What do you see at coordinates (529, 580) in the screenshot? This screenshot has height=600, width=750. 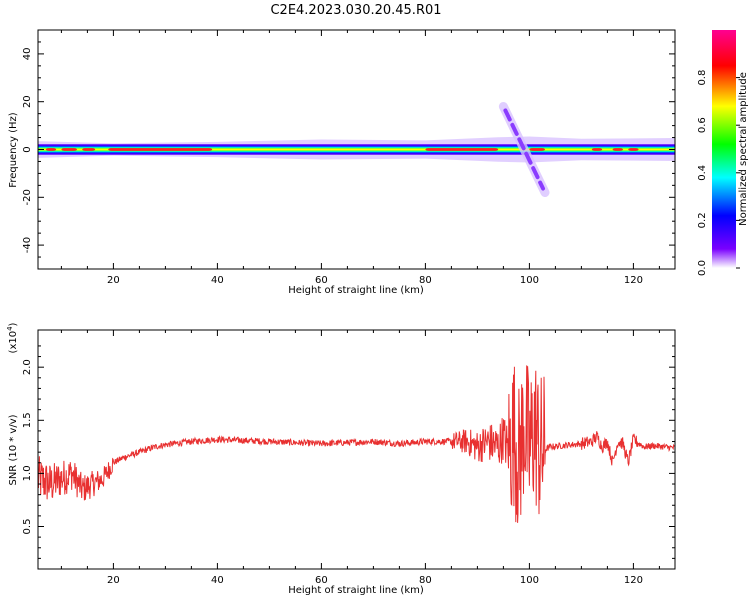 I see `snr-x-tick-label: 100` at bounding box center [529, 580].